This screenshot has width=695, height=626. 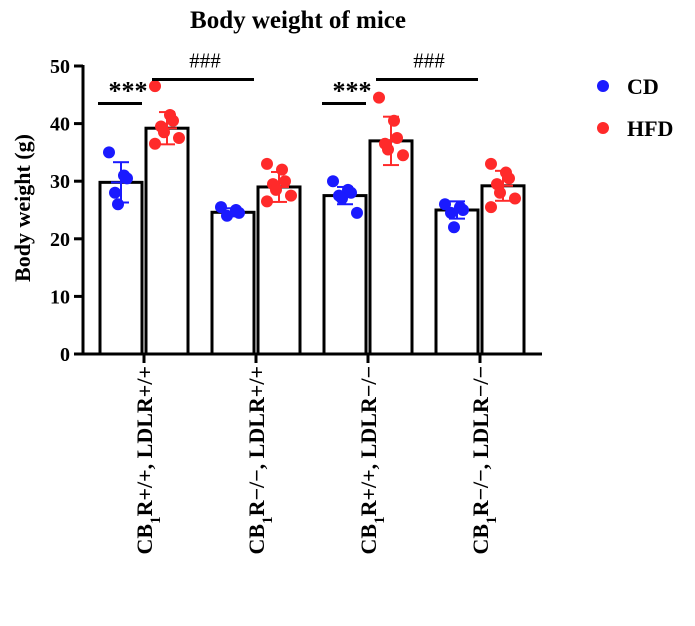 What do you see at coordinates (22, 208) in the screenshot?
I see `y-axis-label: Body weight (g)` at bounding box center [22, 208].